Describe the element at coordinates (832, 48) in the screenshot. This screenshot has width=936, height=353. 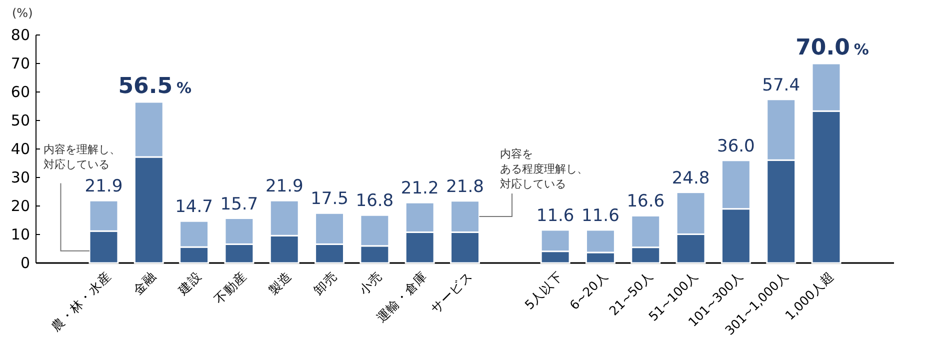
I see `total-label: 70.0%` at that location.